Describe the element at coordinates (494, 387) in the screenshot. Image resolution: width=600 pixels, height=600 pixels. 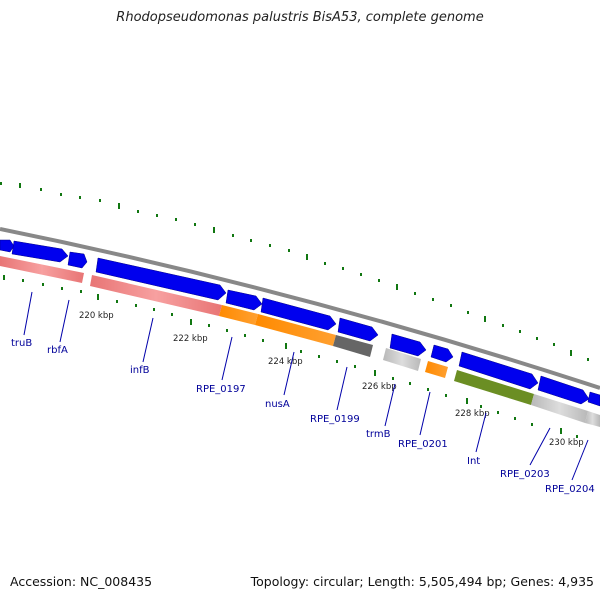
I see `feature-olive` at that location.